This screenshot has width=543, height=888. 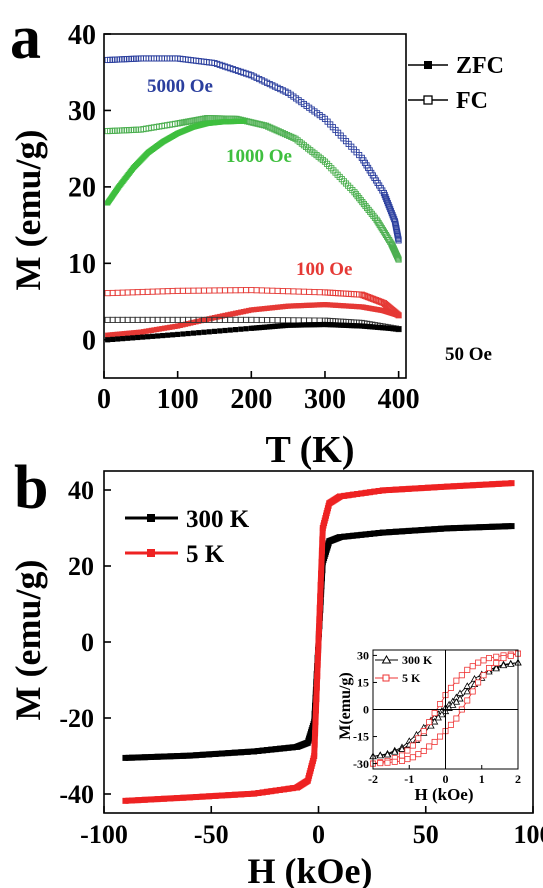 I want to click on panel-b-x-axis-label: H (kOe), so click(x=310, y=869).